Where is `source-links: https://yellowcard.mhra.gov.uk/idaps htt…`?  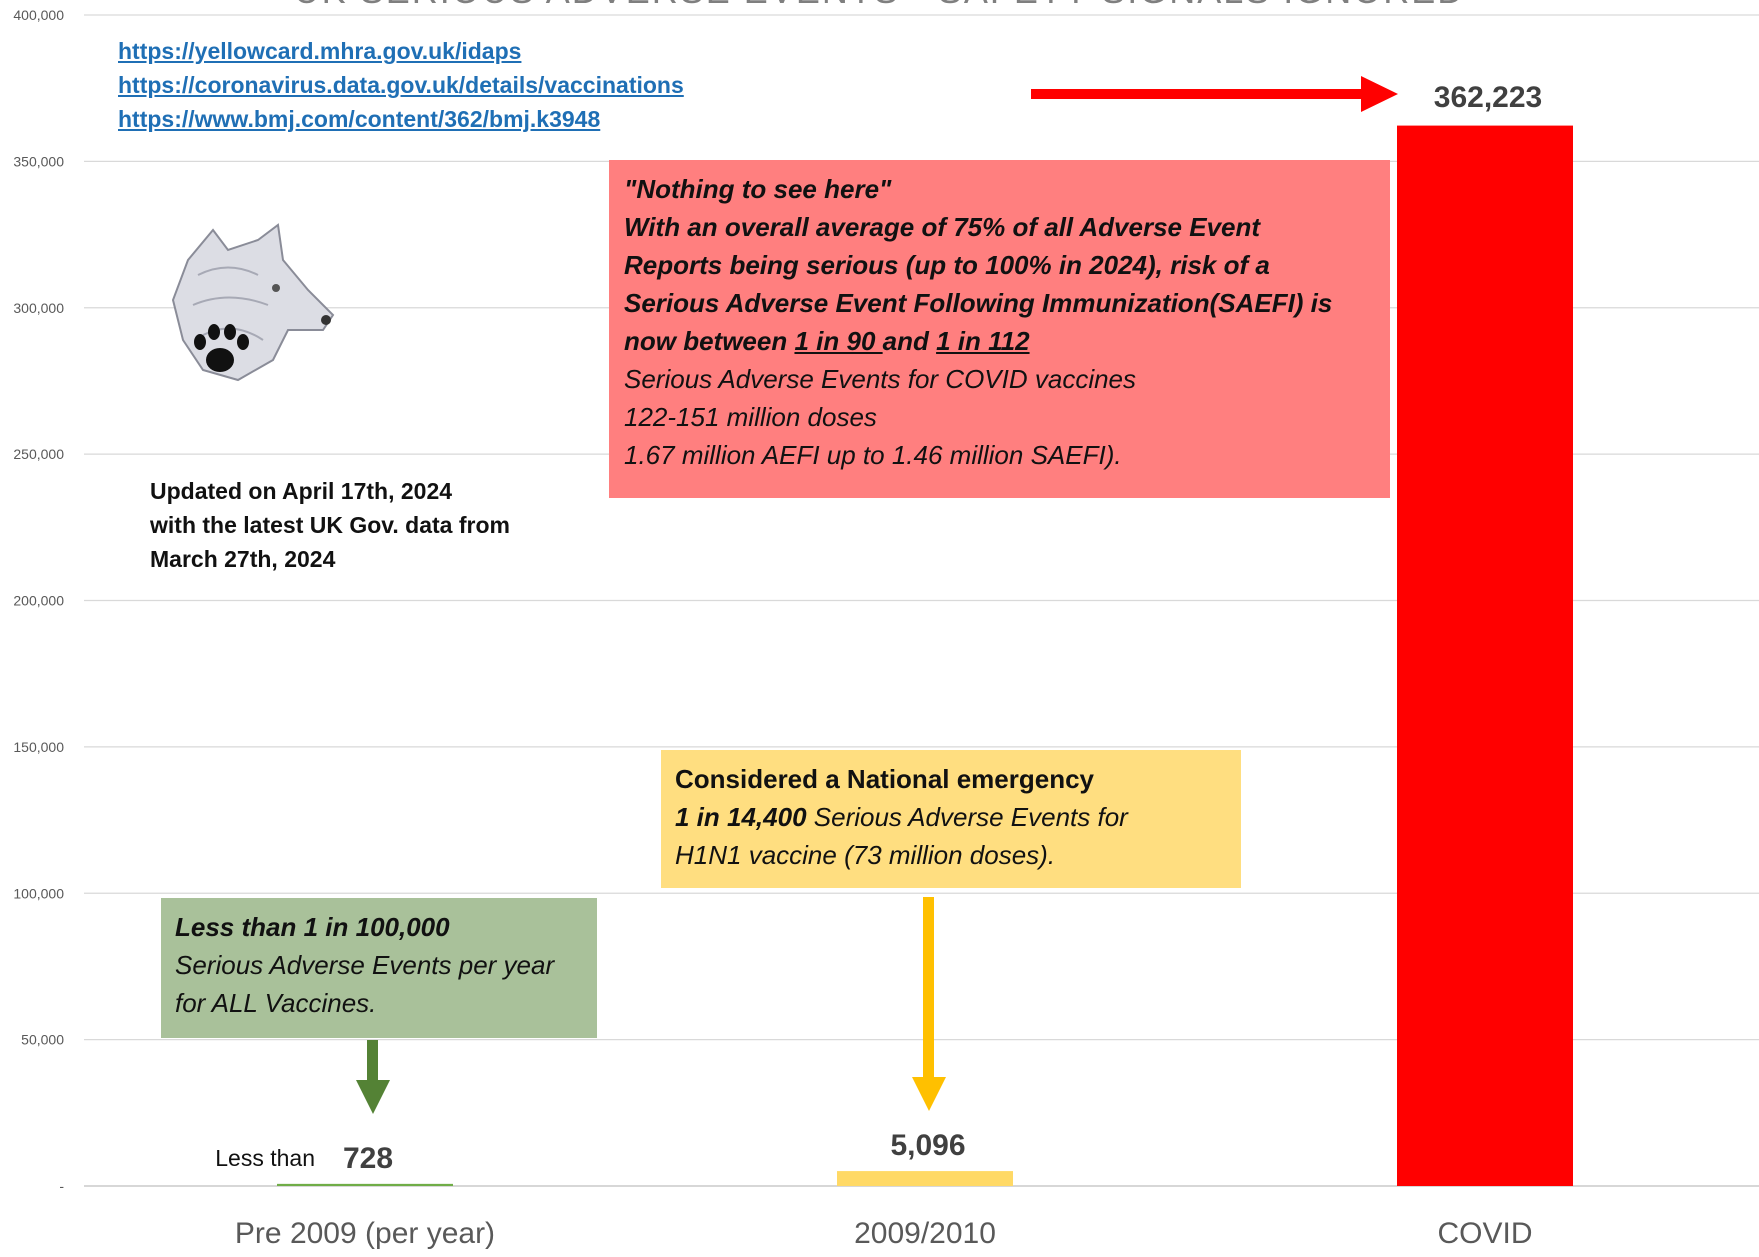
source-links: https://yellowcard.mhra.gov.uk/idaps htt… is located at coordinates (401, 85).